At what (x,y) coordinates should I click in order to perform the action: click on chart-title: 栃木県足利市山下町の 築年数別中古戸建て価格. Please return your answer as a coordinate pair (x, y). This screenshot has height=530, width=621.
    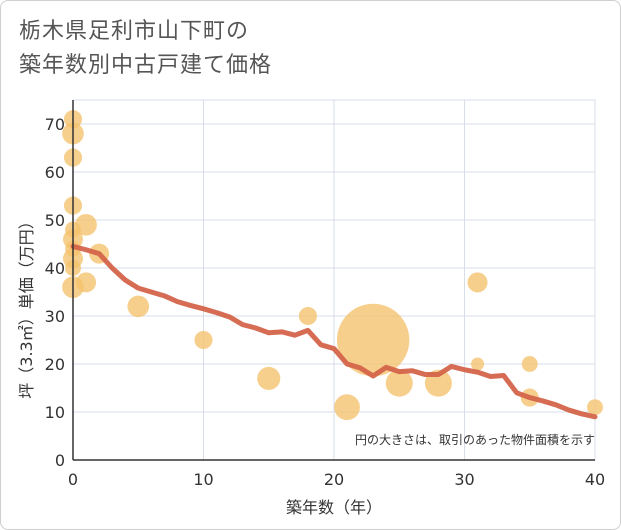
    Looking at the image, I should click on (145, 49).